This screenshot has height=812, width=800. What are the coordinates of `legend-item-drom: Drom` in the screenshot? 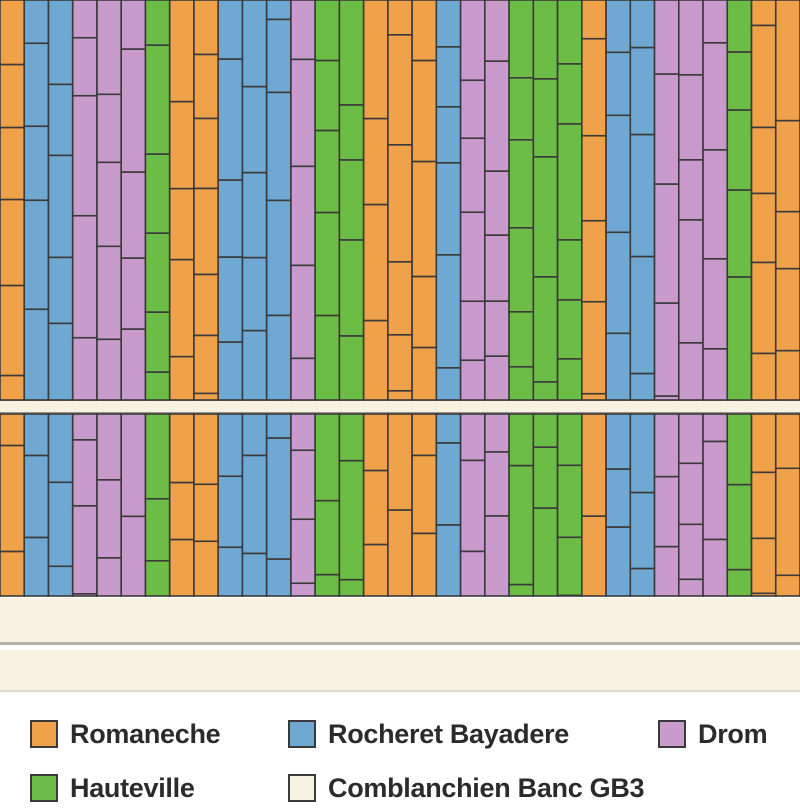 It's located at (713, 734).